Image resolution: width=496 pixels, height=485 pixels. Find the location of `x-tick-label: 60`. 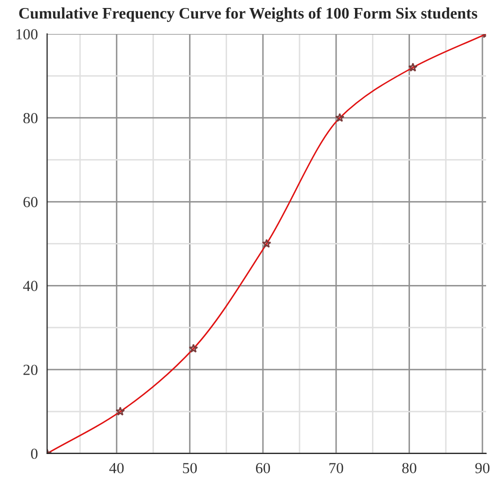

x-tick-label: 60 is located at coordinates (263, 468).